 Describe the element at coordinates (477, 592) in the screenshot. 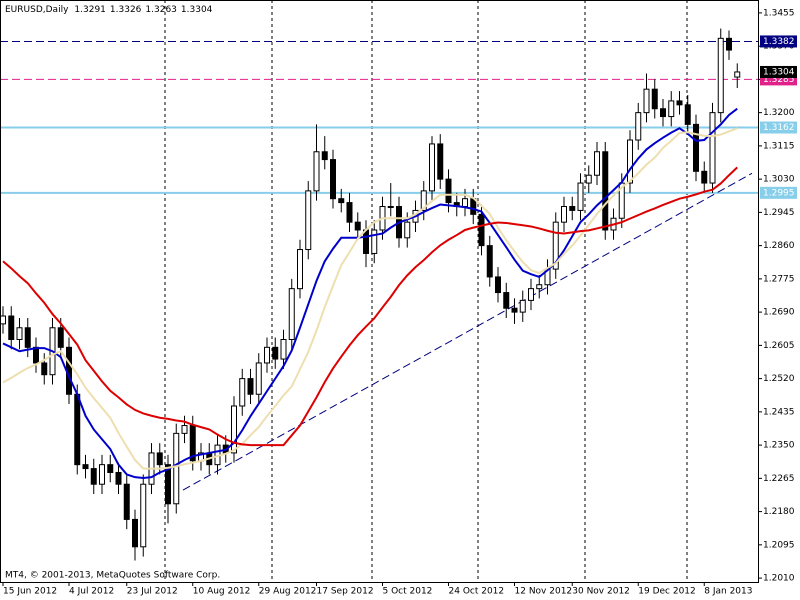

I see `x-tick-label: 24 Oct 2012` at that location.